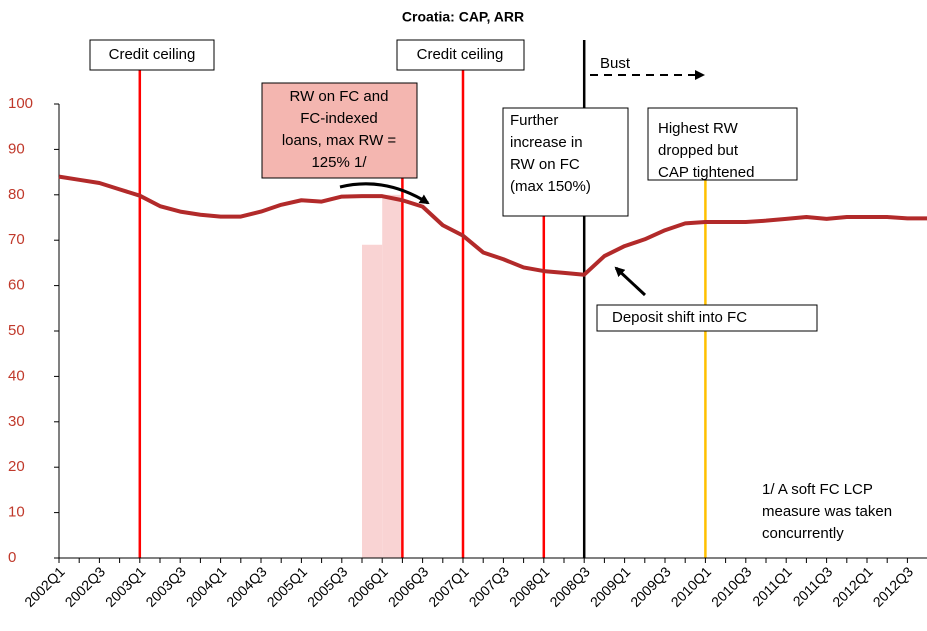 This screenshot has height=631, width=927. What do you see at coordinates (569, 586) in the screenshot?
I see `x-tick-label: 2008Q3` at bounding box center [569, 586].